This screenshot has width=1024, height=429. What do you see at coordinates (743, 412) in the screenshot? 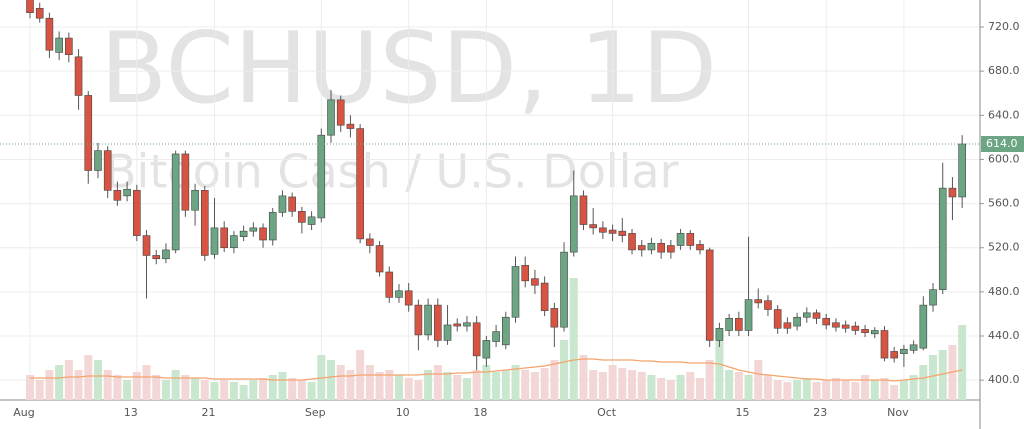
I see `x-tick-label: 15` at bounding box center [743, 412].